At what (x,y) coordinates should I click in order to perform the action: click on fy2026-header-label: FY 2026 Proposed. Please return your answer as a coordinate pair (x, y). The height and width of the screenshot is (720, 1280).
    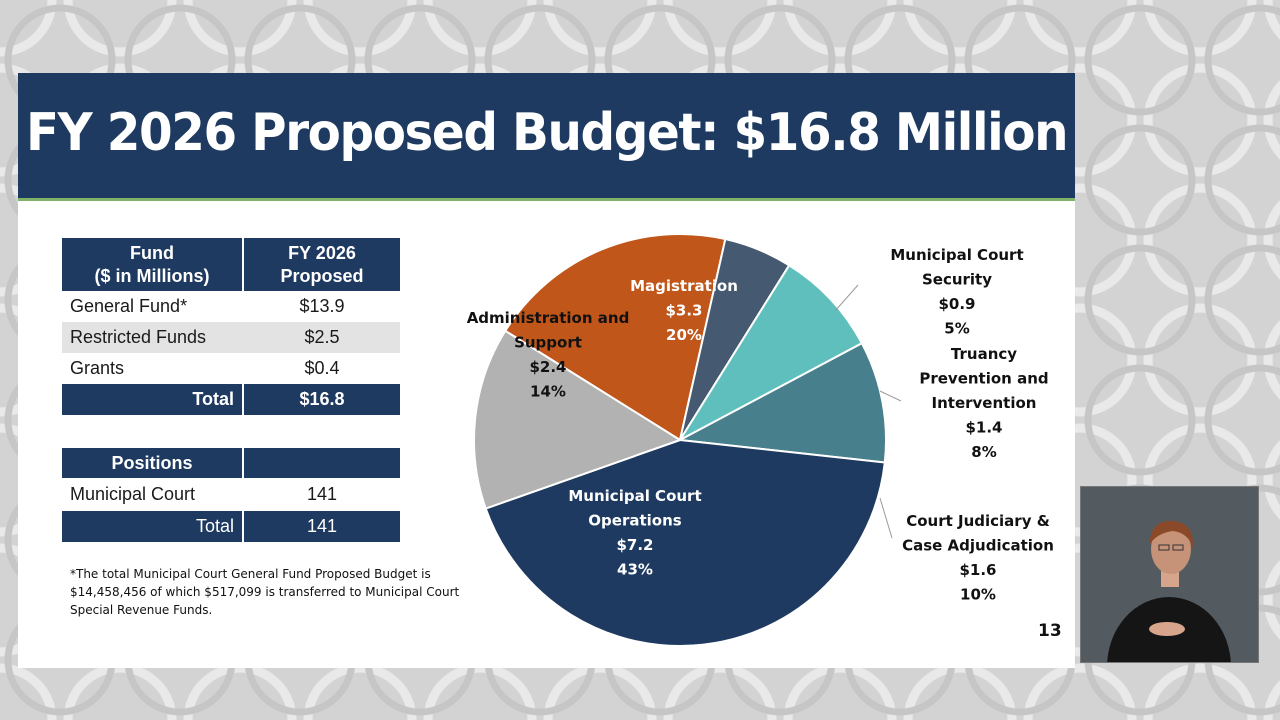
    Looking at the image, I should click on (322, 264).